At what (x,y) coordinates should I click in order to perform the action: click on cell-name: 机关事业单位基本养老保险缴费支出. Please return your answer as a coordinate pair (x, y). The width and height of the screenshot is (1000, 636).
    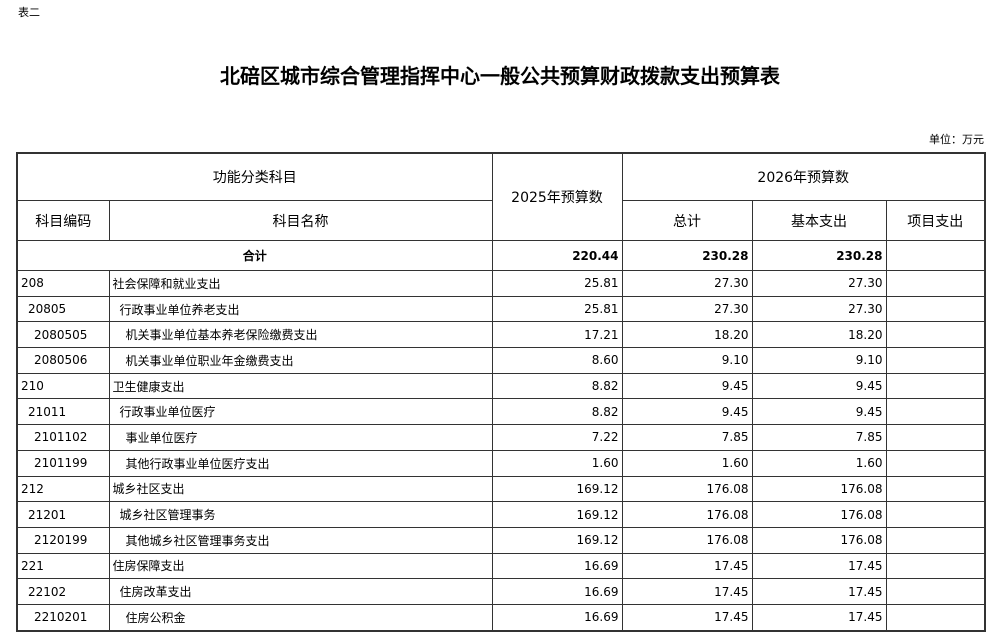
    Looking at the image, I should click on (300, 335).